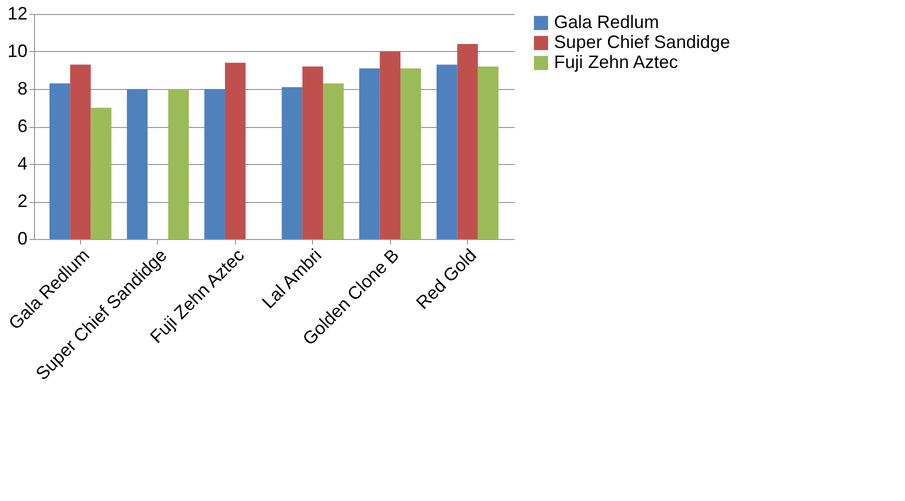 This screenshot has width=905, height=501. Describe the element at coordinates (22, 88) in the screenshot. I see `y-tick-label: 8` at that location.